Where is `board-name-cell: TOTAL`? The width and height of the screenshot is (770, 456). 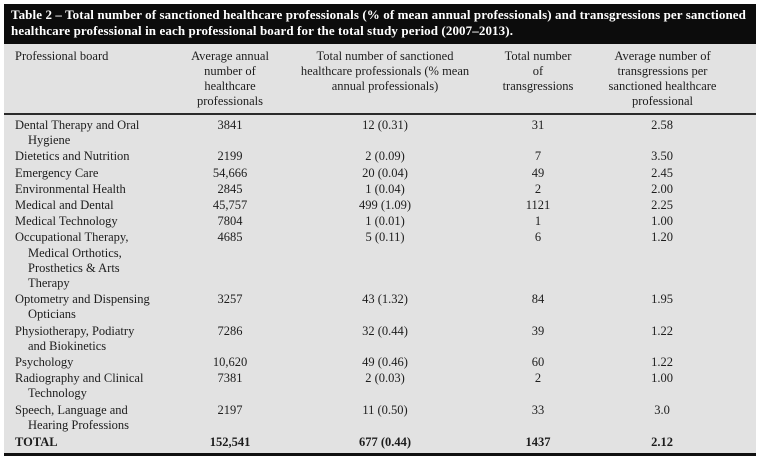 board-name-cell: TOTAL is located at coordinates (87, 444).